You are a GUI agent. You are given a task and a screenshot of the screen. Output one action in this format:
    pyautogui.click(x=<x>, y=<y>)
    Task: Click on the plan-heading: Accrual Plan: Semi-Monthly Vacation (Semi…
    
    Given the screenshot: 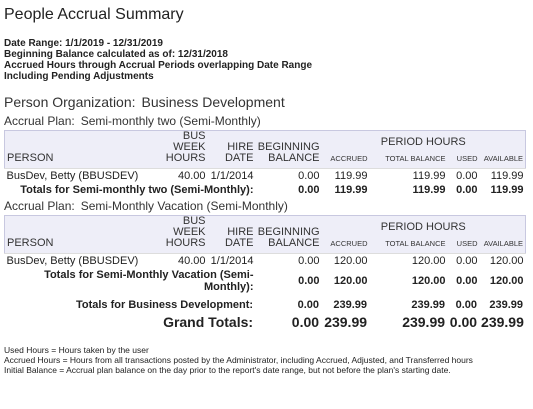 What is the action you would take?
    pyautogui.click(x=266, y=206)
    